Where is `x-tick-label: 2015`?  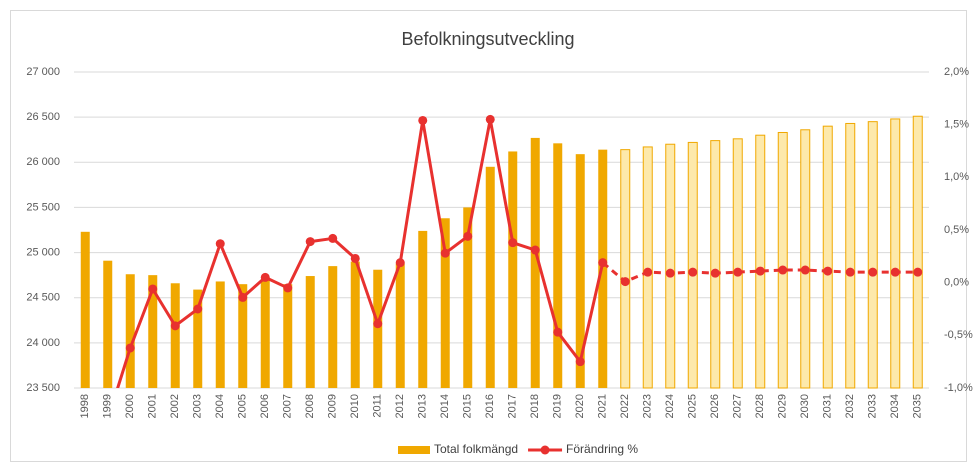 x-tick-label: 2015 is located at coordinates (468, 406).